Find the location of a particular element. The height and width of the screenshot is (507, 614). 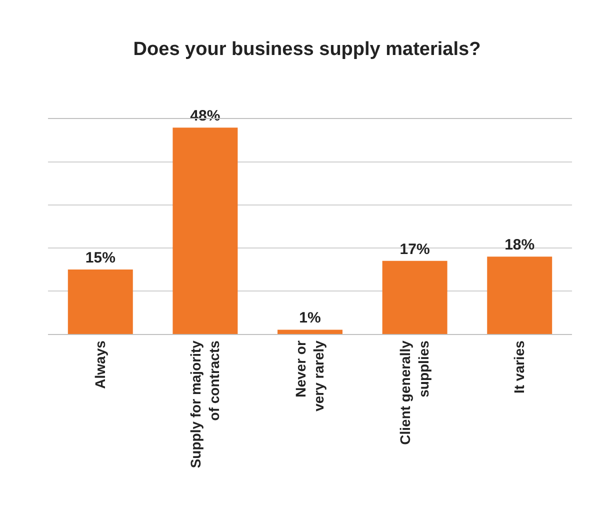

data-label: 15% is located at coordinates (100, 258).